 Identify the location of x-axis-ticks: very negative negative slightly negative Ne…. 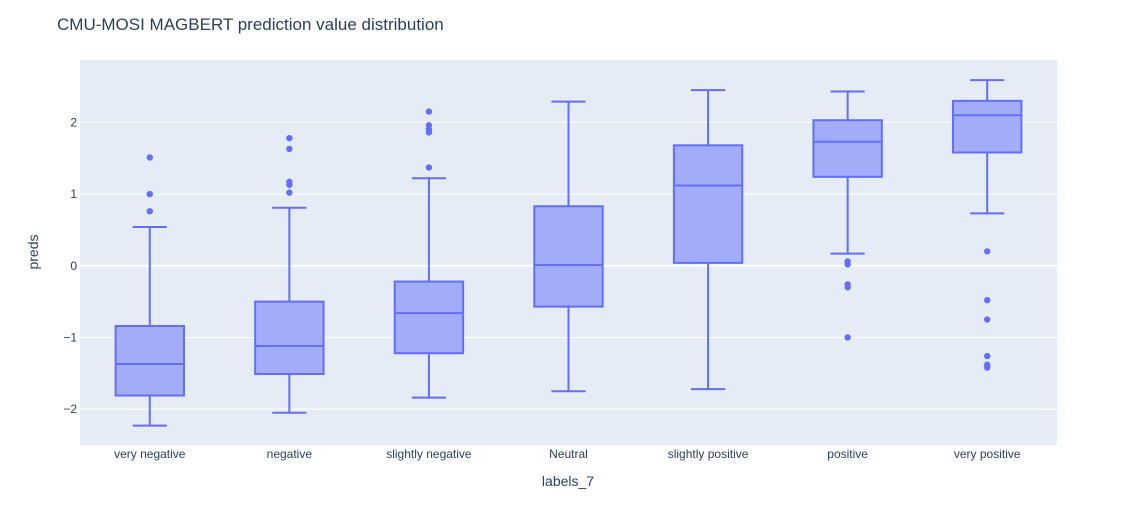
(567, 454).